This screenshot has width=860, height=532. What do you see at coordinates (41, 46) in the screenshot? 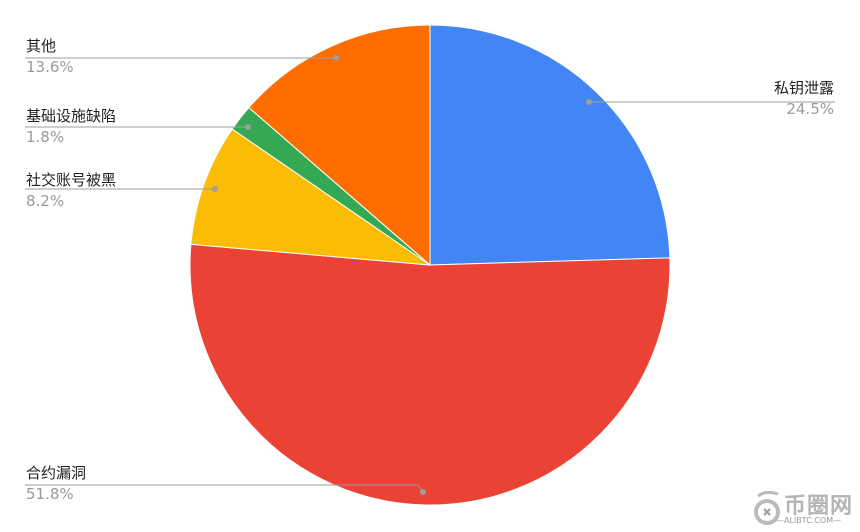
I see `slice-label: 其他` at bounding box center [41, 46].